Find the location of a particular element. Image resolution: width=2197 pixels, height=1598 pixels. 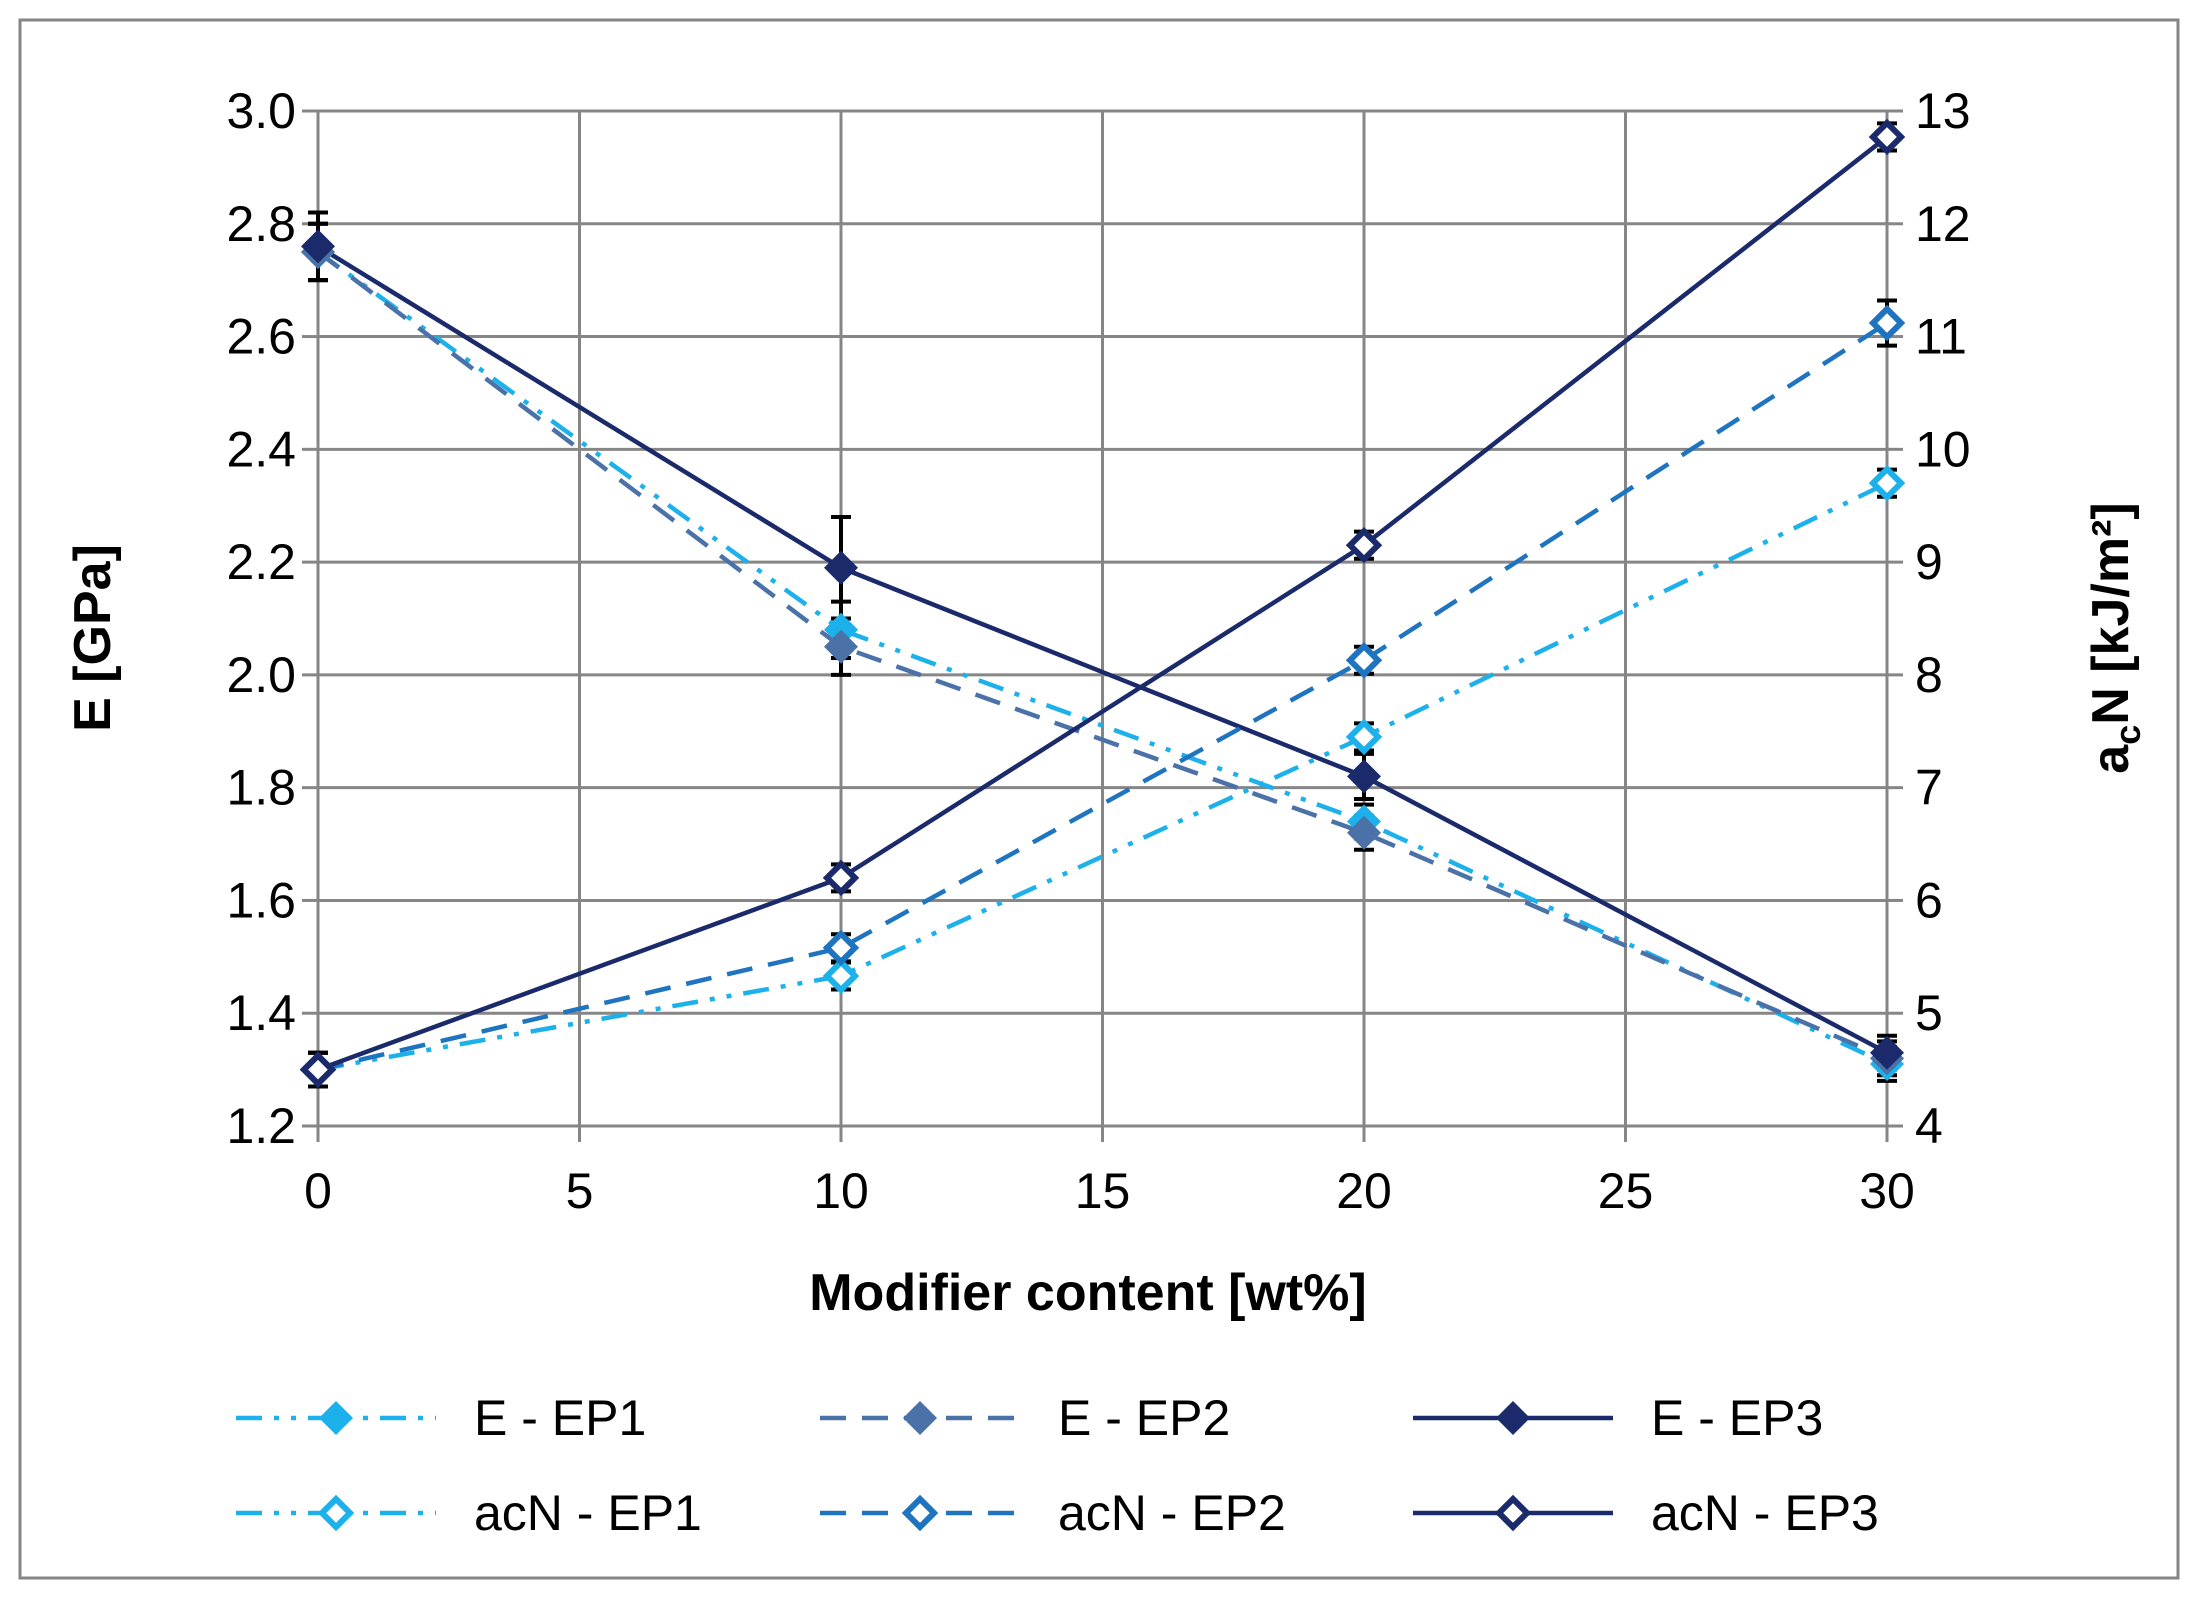

x-tick-label: 30 is located at coordinates (1887, 1191).